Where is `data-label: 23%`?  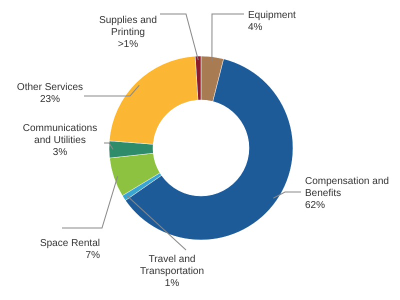
data-label: 23% is located at coordinates (50, 99).